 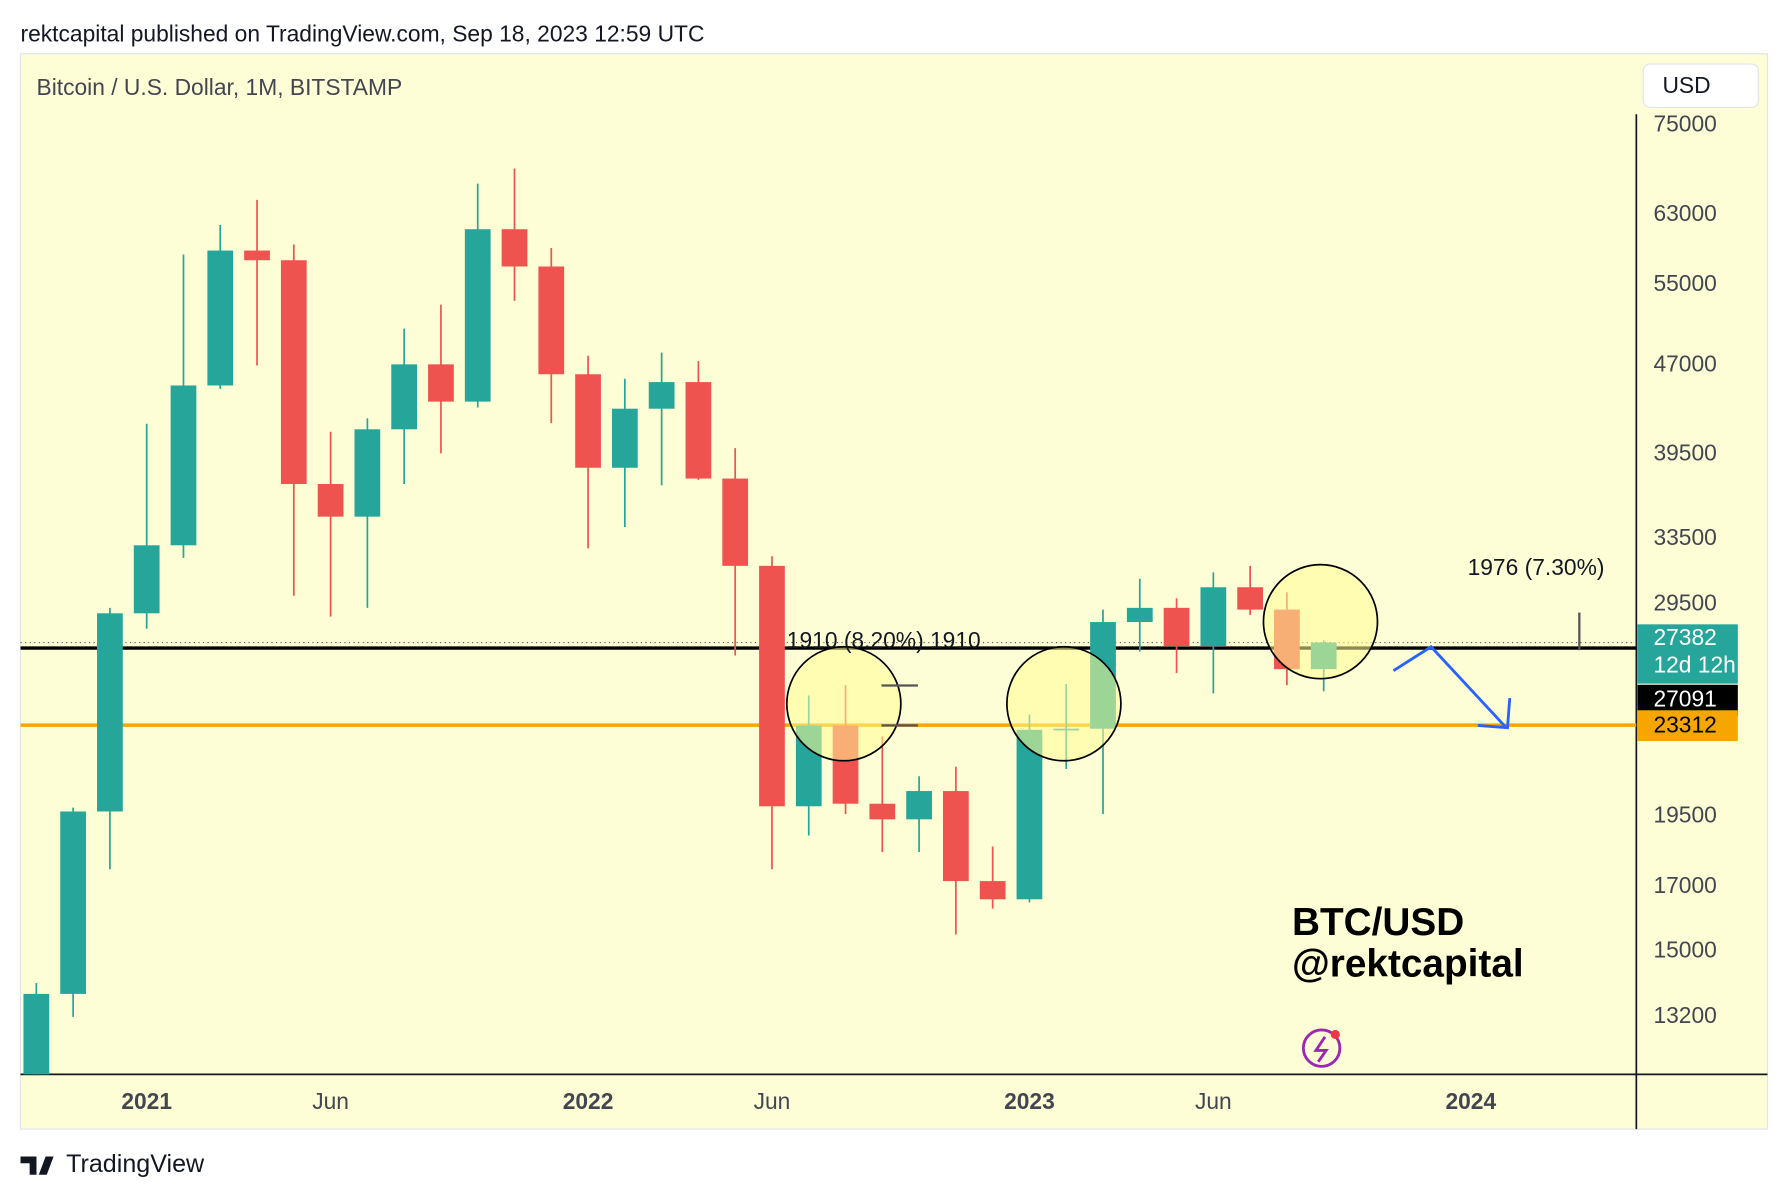 I want to click on last-price-box, so click(x=1687, y=654).